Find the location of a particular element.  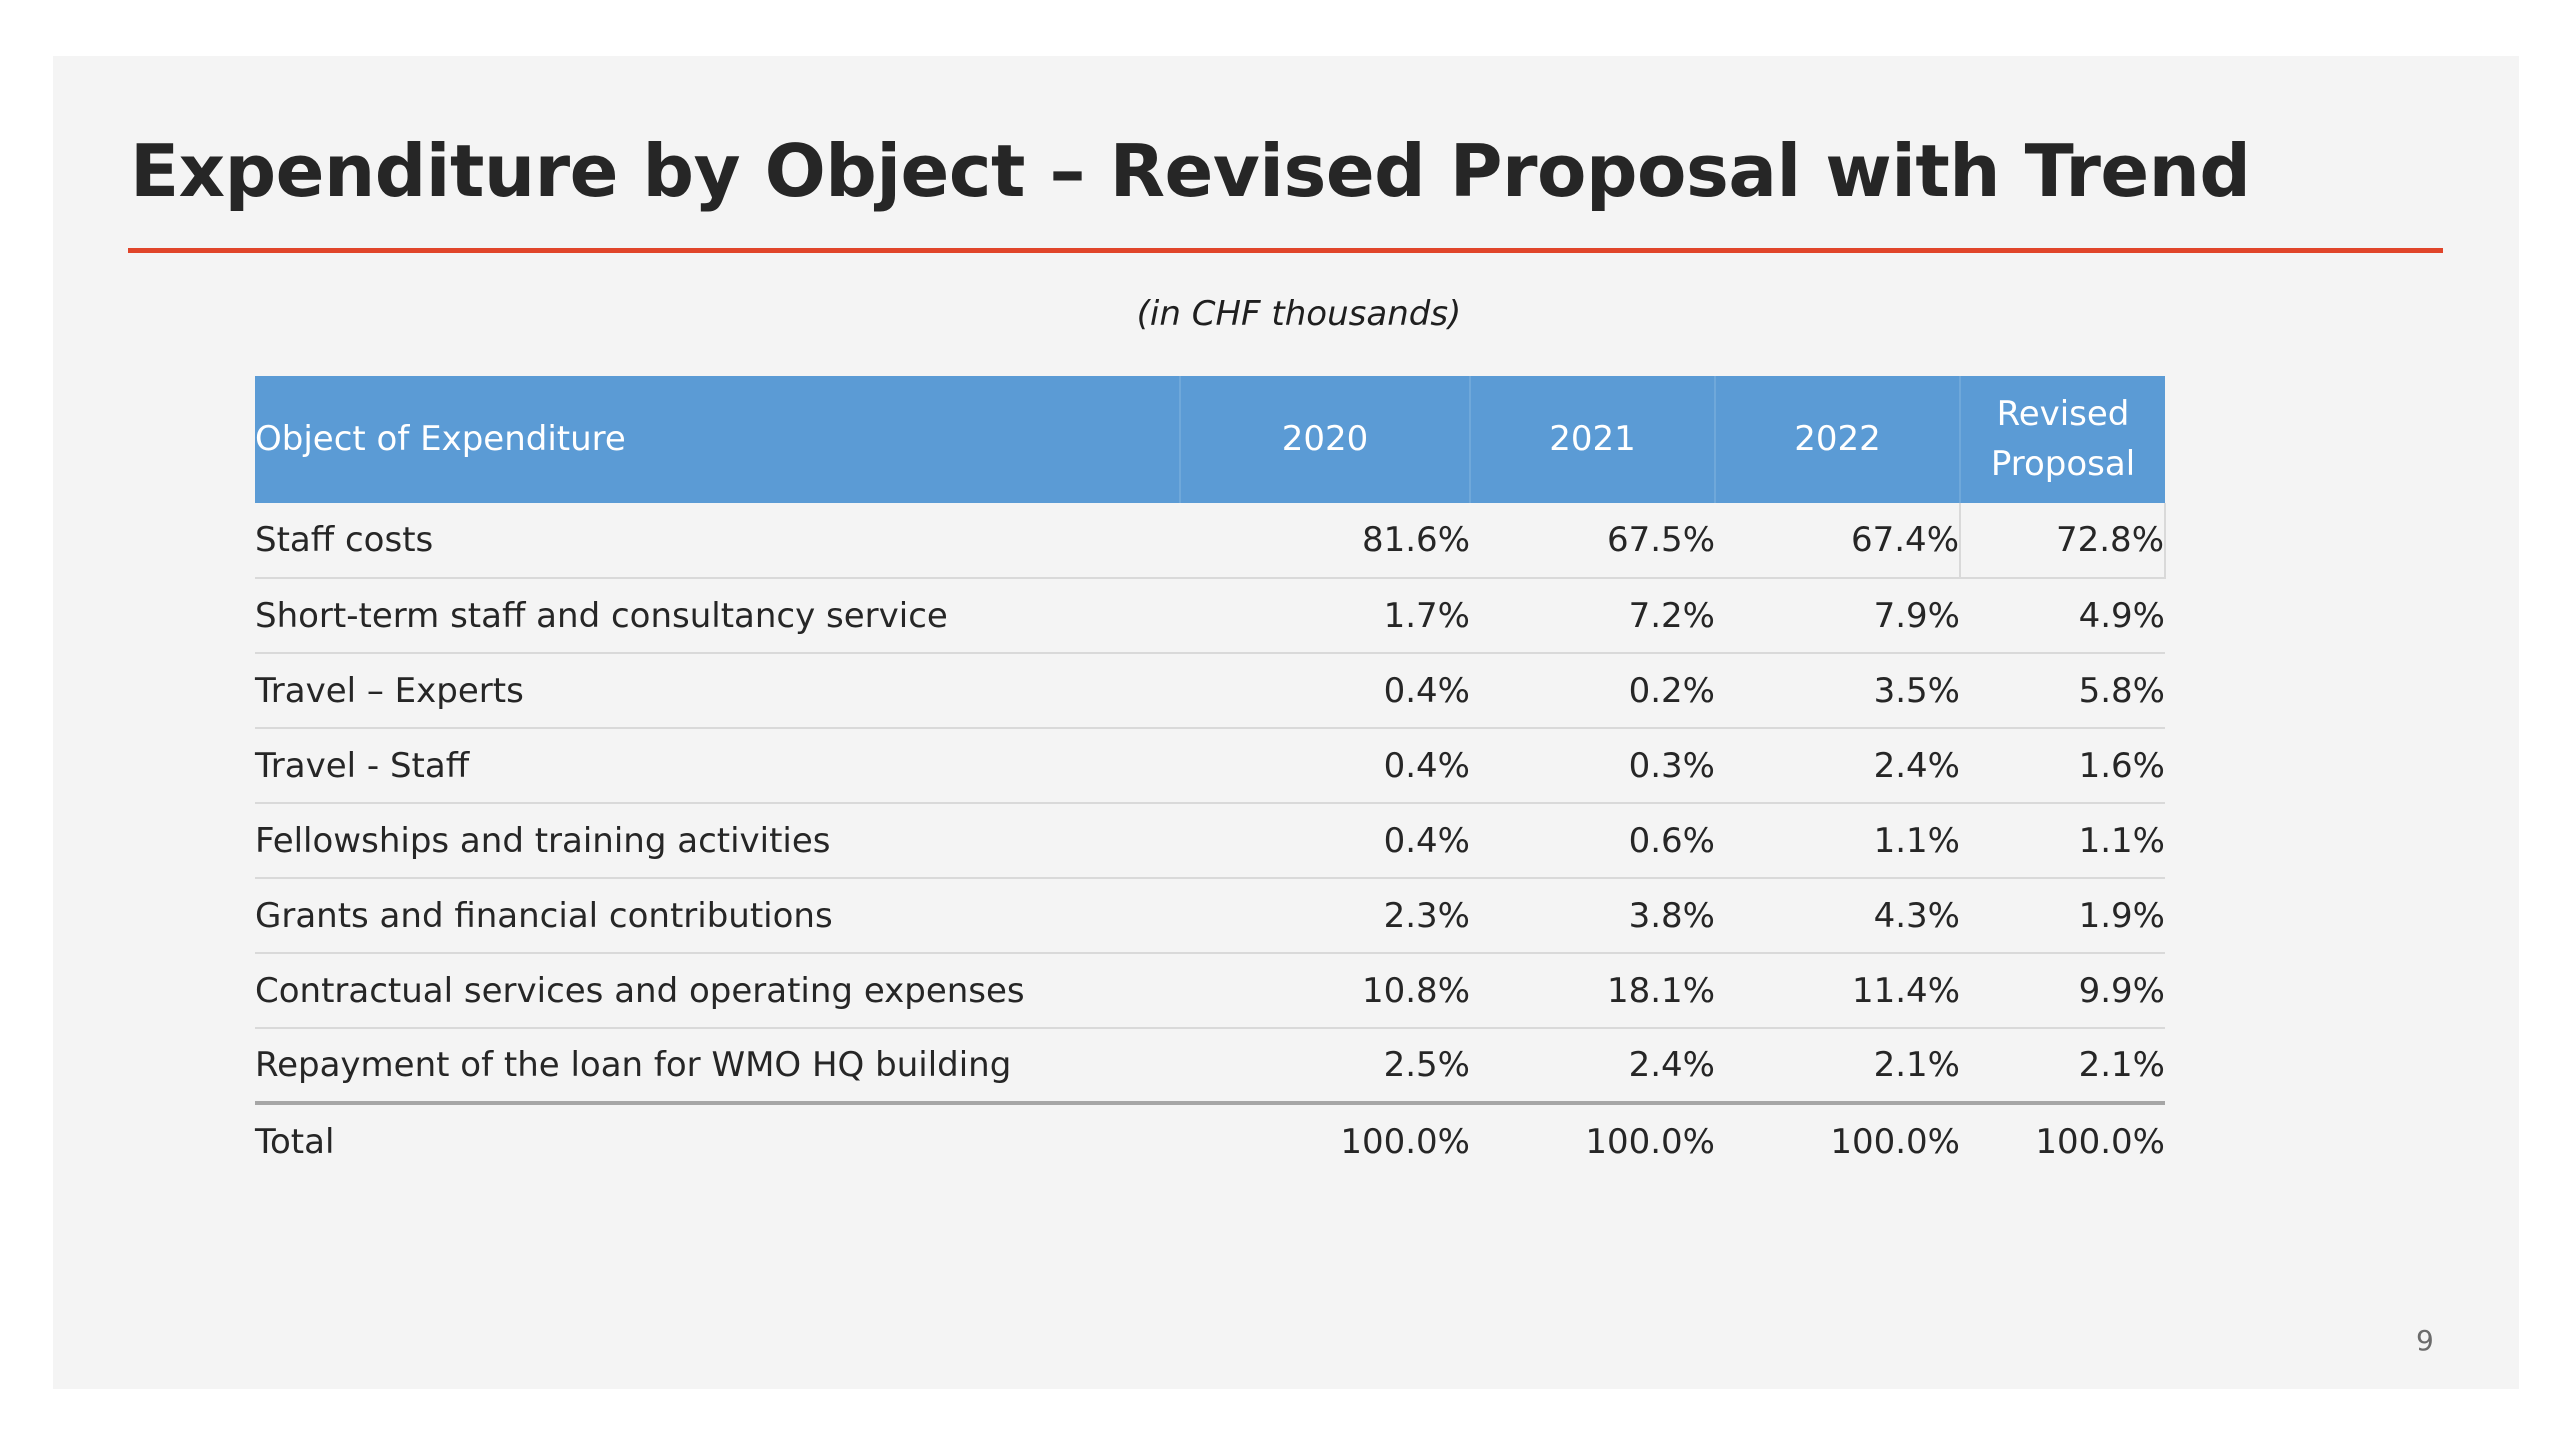

value-2021: 0.6% is located at coordinates (1592, 841).